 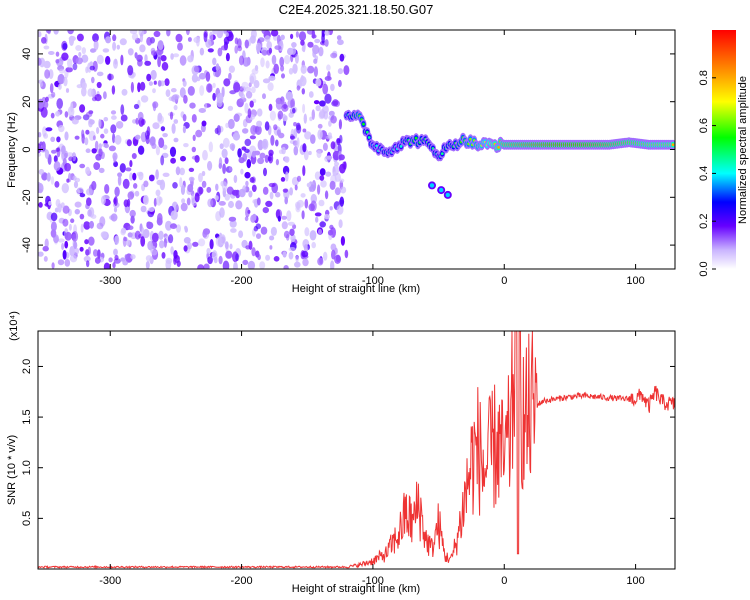 I want to click on colorbar-gradient, so click(x=724, y=149).